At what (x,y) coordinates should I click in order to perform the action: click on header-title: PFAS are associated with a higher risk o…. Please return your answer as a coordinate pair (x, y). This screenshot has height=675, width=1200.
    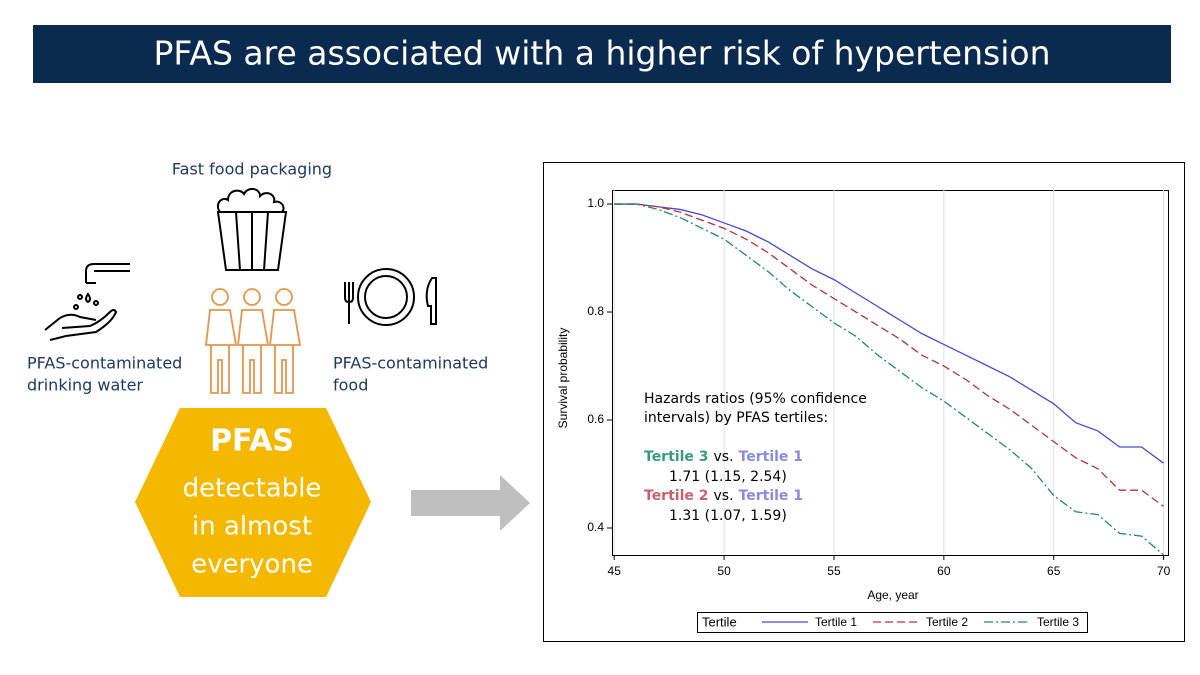
    Looking at the image, I should click on (602, 53).